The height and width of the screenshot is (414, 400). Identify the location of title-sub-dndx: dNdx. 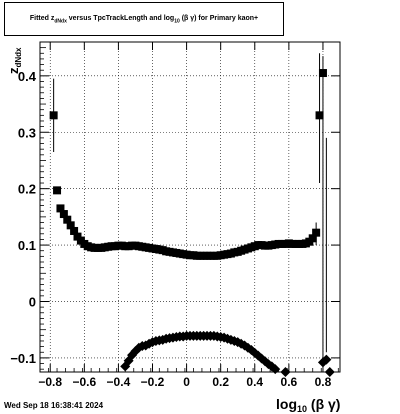
(60, 21).